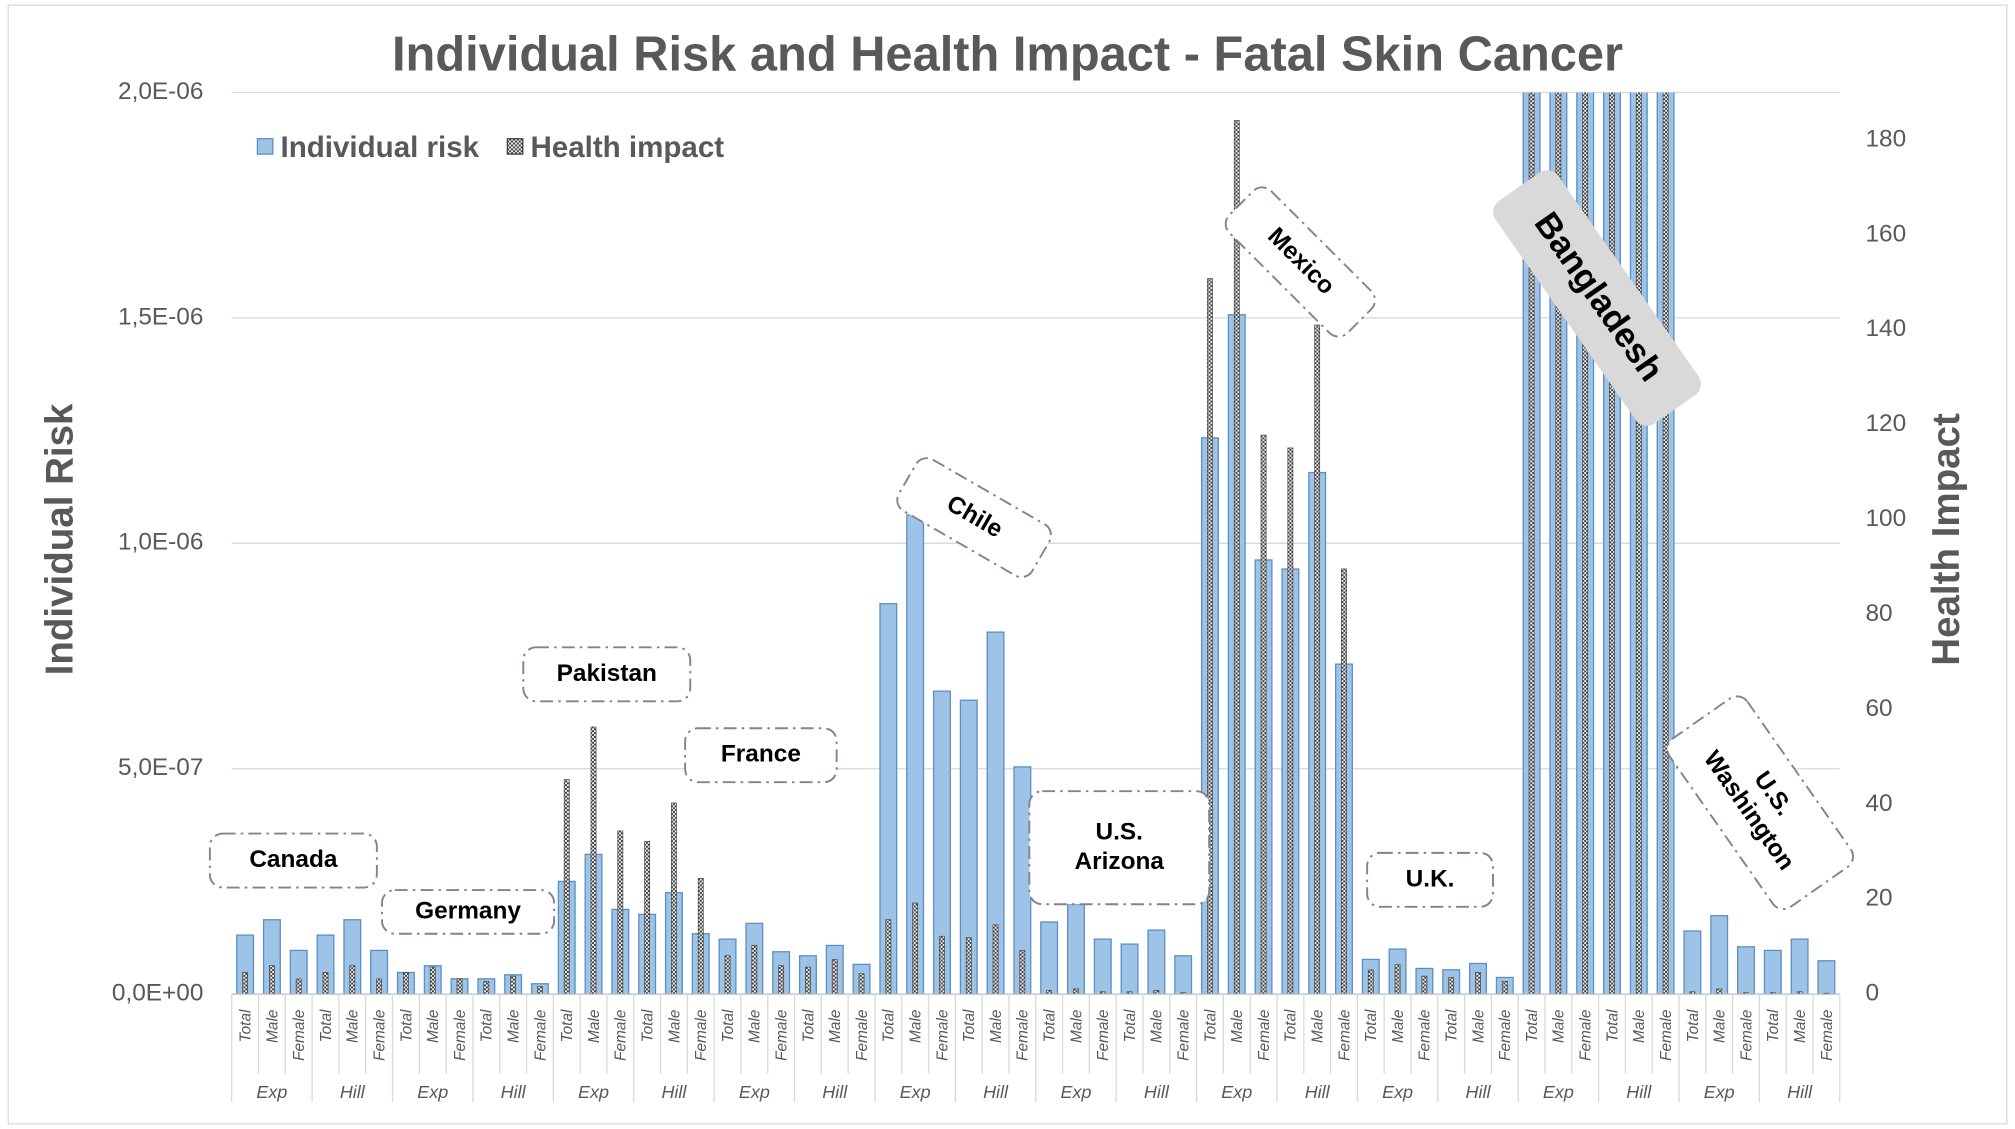 The height and width of the screenshot is (1129, 2015). I want to click on annotation-text: Arizona, so click(1120, 861).